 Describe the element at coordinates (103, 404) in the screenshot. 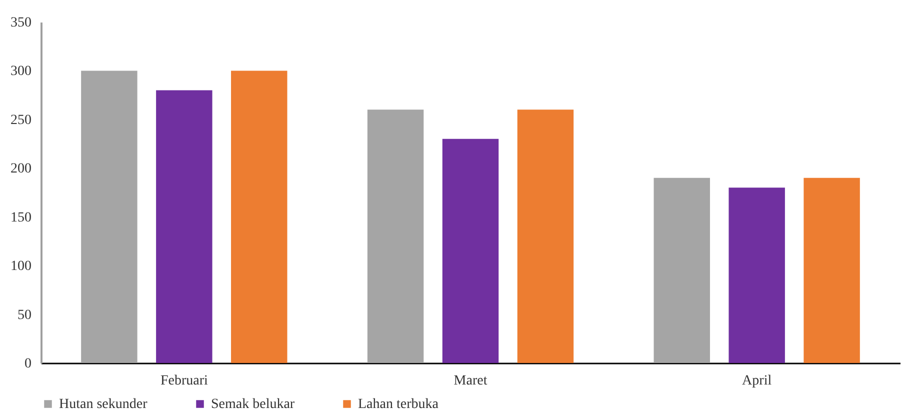

I see `legend-label: Hutan sekunder` at that location.